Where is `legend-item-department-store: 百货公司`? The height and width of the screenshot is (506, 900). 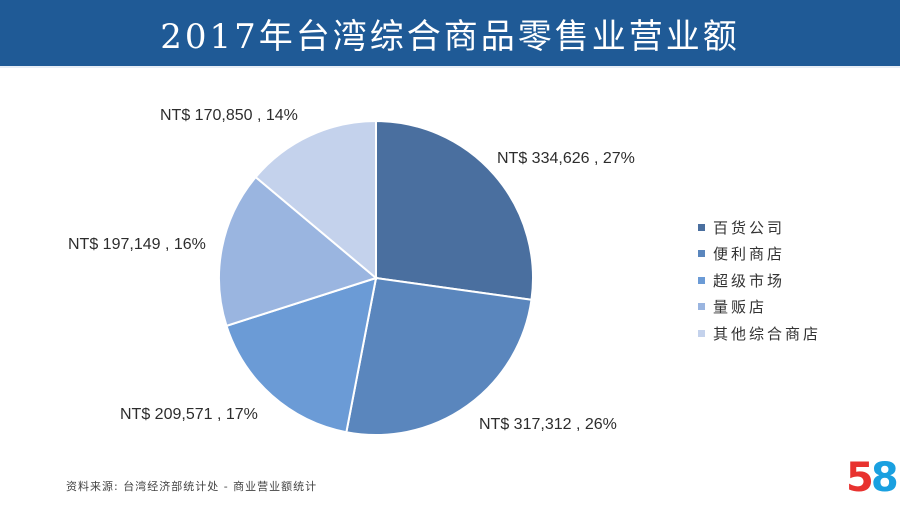
legend-item-department-store: 百货公司 is located at coordinates (759, 227).